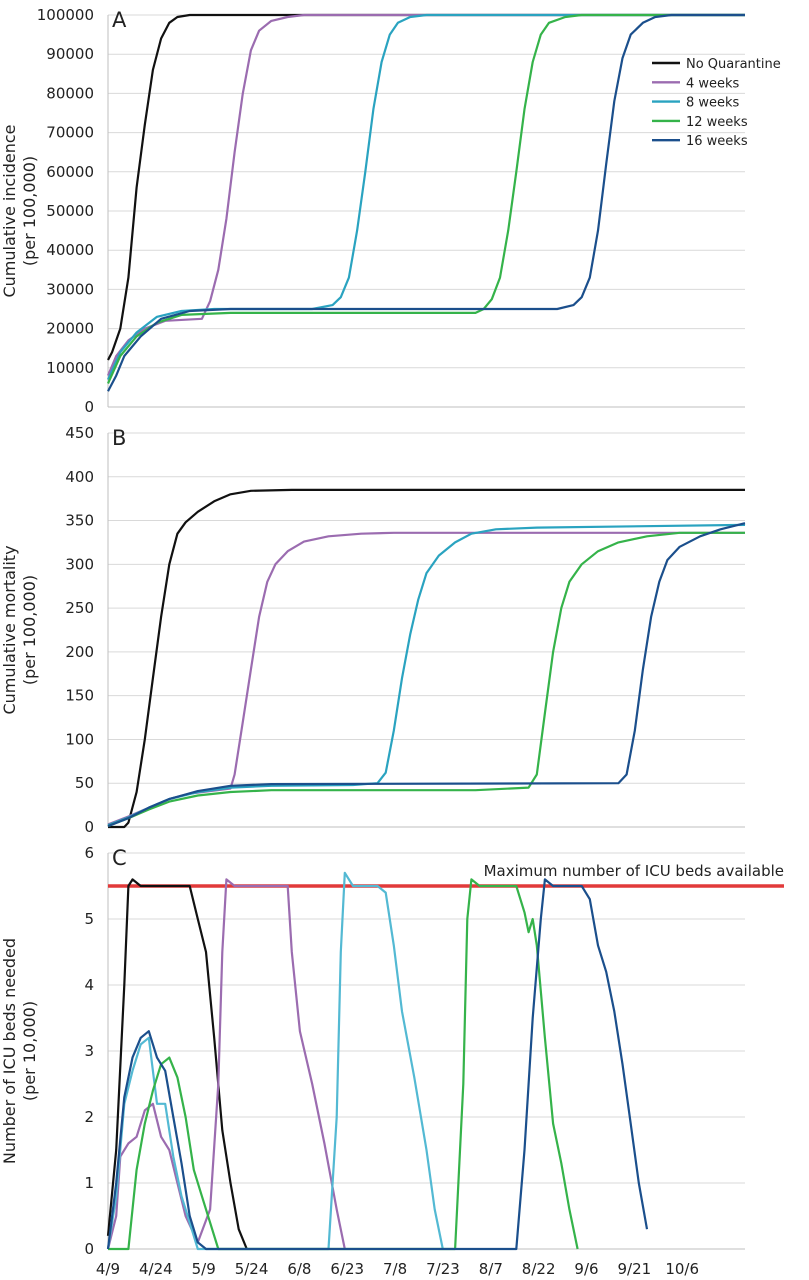  I want to click on y-axis-label: Cumulative mortality(per 100,000), so click(19, 629).